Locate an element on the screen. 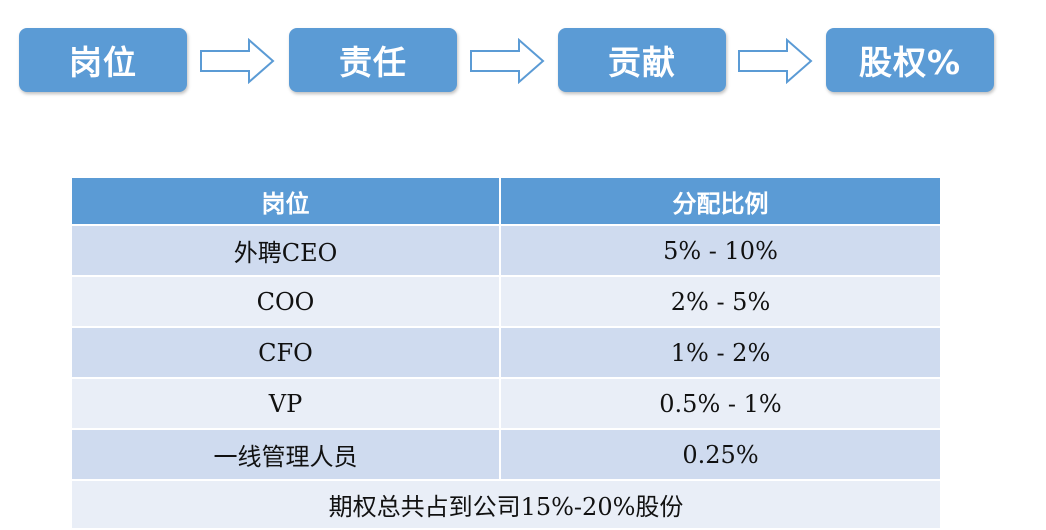 This screenshot has width=1046, height=530. table-row: COO 2% - 5% is located at coordinates (506, 301).